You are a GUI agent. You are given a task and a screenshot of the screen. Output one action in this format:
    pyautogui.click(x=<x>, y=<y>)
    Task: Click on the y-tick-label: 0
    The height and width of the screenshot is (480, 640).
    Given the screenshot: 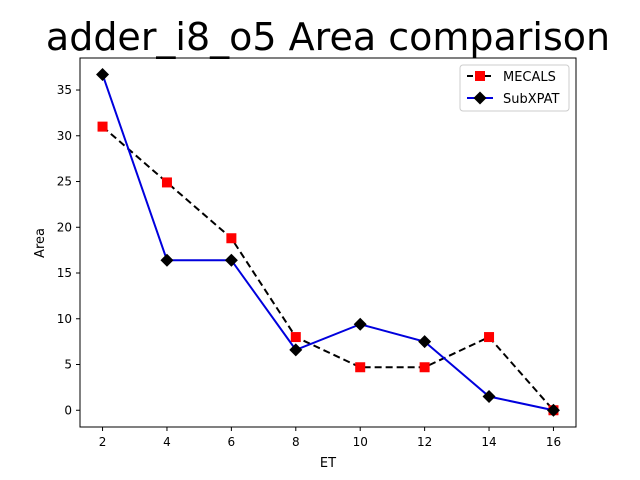 What is the action you would take?
    pyautogui.click(x=68, y=410)
    